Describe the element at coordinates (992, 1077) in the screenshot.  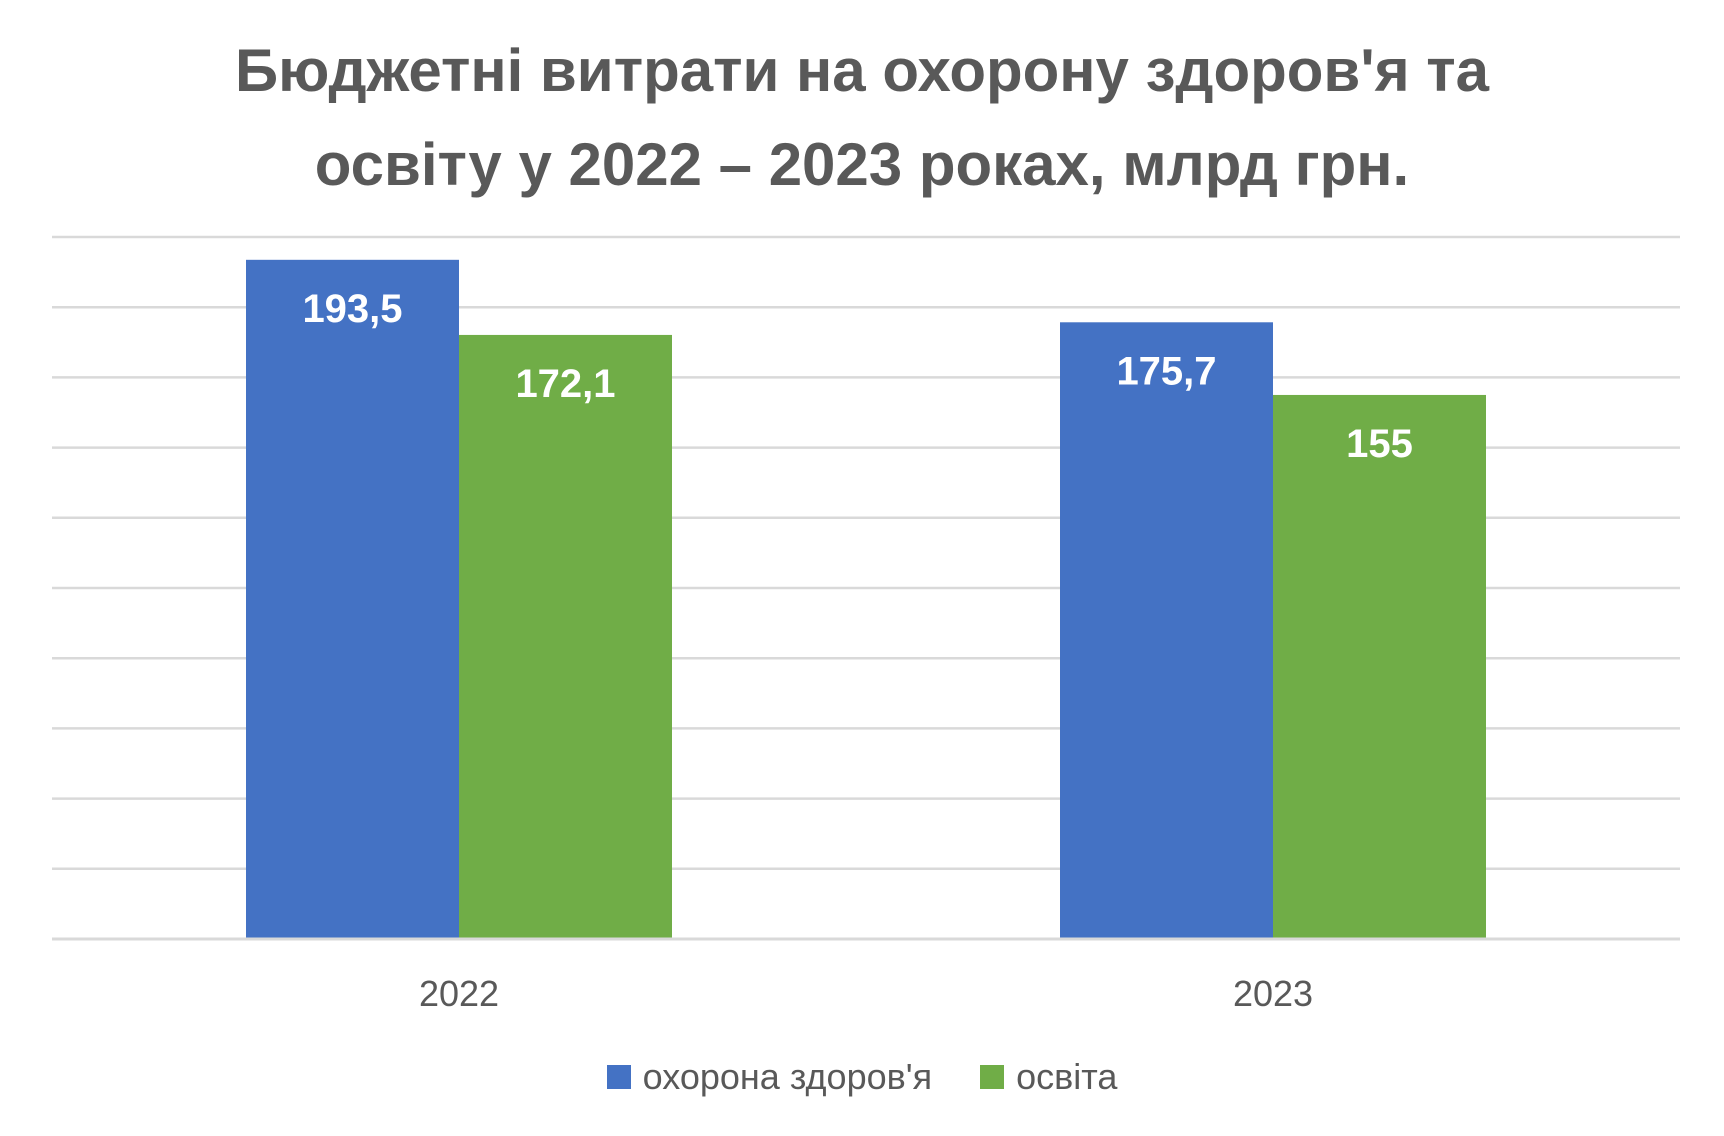
I see `legend-swatch-education` at that location.